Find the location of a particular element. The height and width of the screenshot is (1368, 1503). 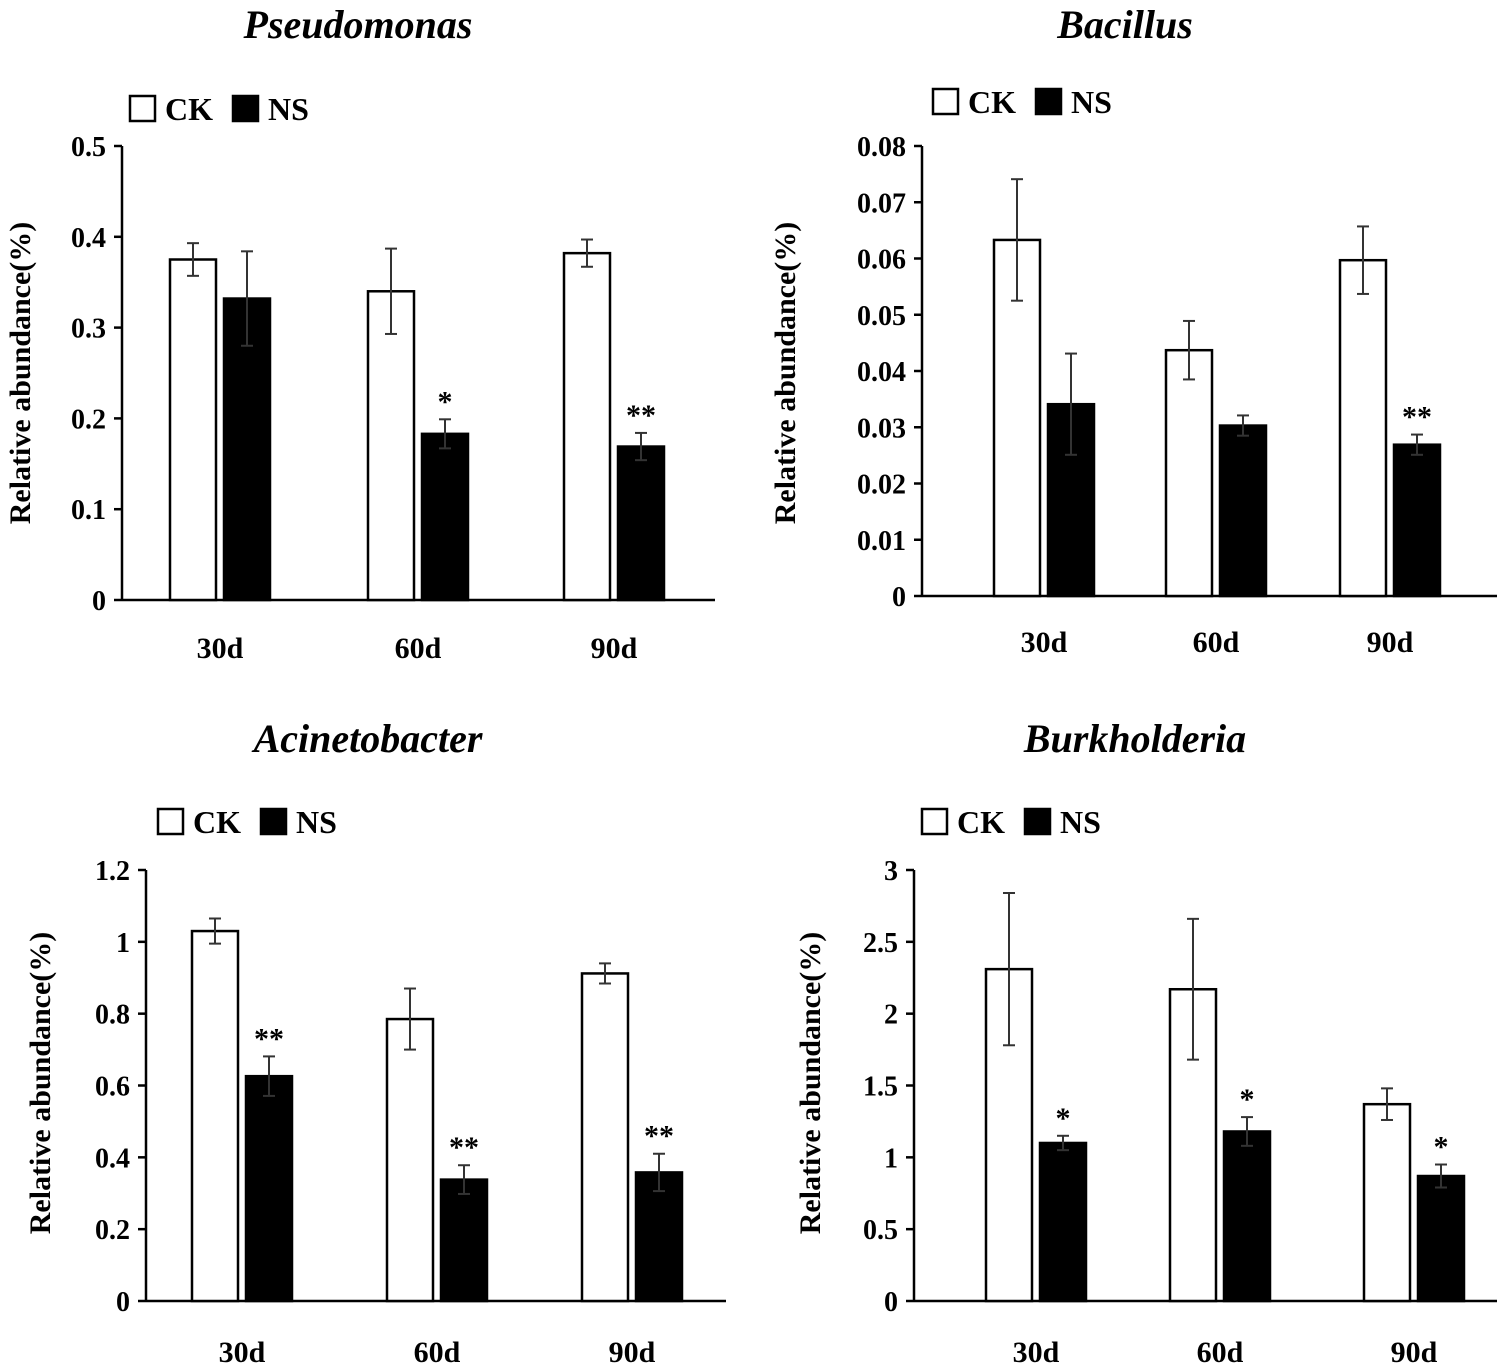

y-tick-label: 0.03 is located at coordinates (881, 428).